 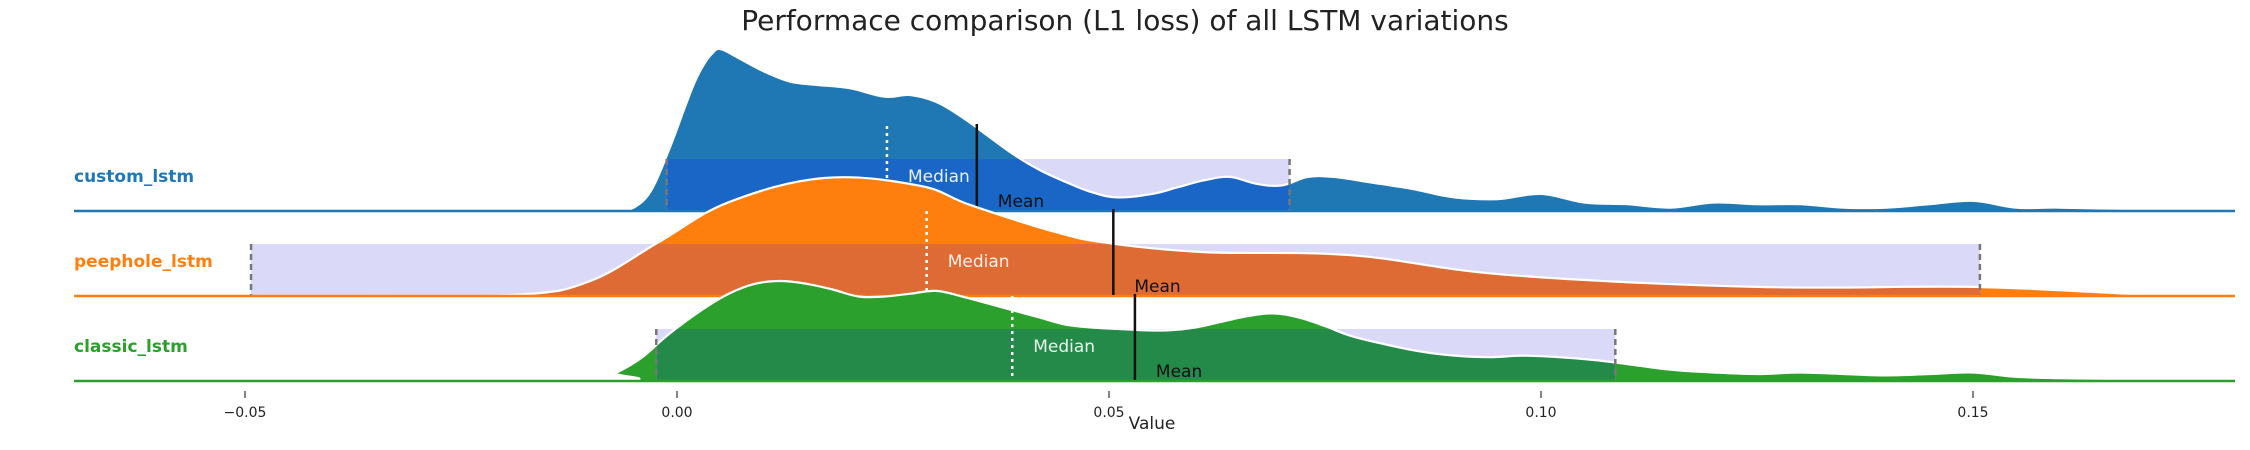 I want to click on x-tick-label-0: −0.05, so click(x=245, y=413).